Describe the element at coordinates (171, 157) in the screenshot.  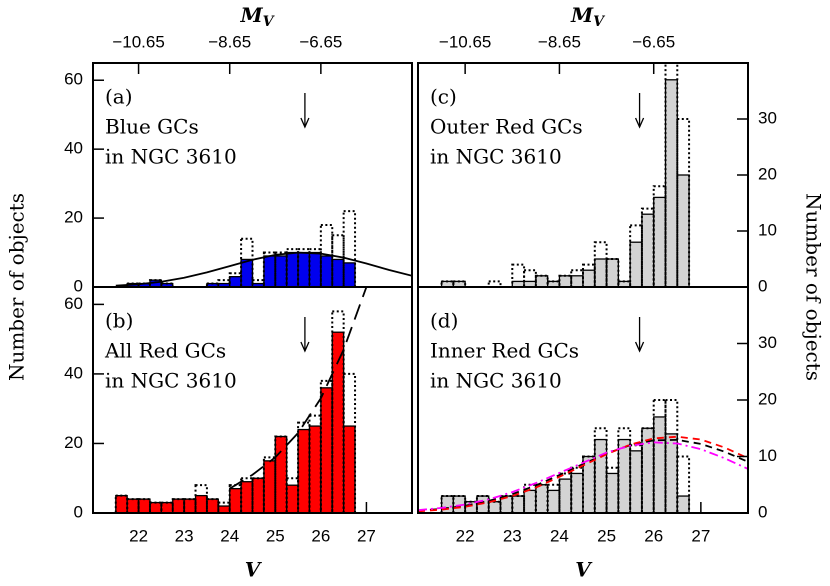
I see `panel-text: in NGC 3610` at that location.